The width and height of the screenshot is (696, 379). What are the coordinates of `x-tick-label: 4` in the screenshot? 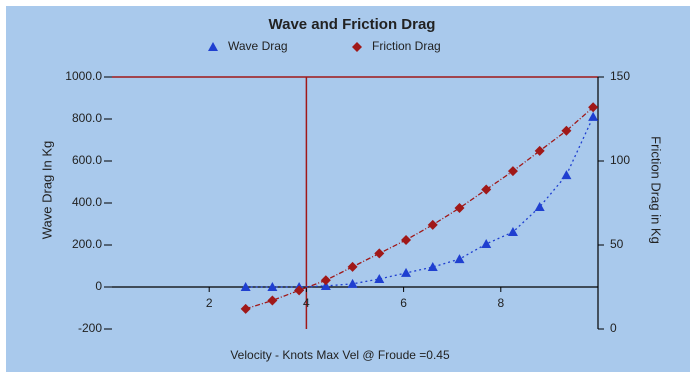 It's located at (306, 303).